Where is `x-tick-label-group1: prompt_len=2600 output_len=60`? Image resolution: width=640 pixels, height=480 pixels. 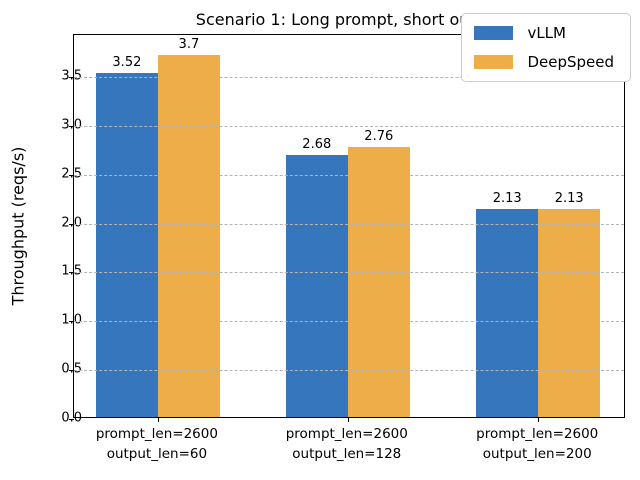 x-tick-label-group1: prompt_len=2600 output_len=60 is located at coordinates (156, 444).